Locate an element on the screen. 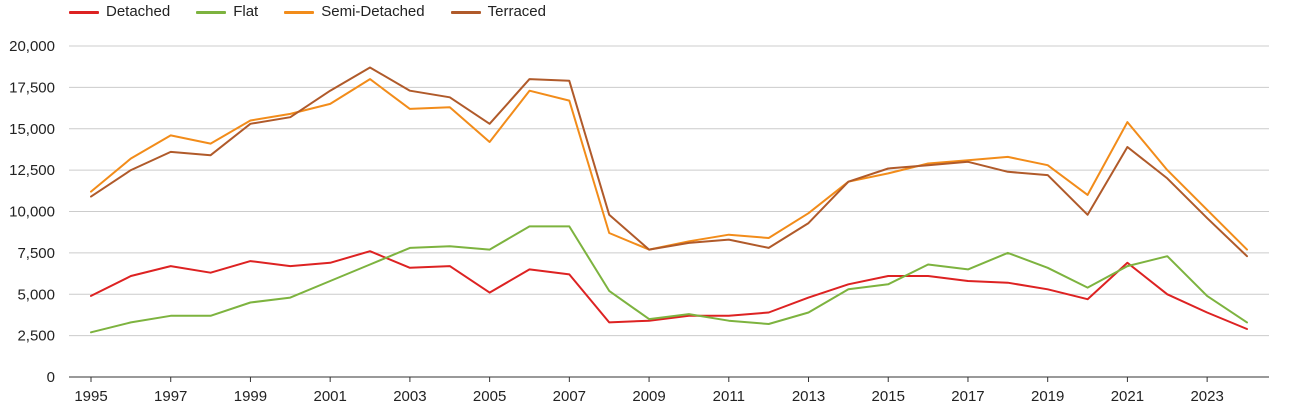 This screenshot has width=1305, height=410. legend-item-semi-detached: Semi-Detached is located at coordinates (354, 12).